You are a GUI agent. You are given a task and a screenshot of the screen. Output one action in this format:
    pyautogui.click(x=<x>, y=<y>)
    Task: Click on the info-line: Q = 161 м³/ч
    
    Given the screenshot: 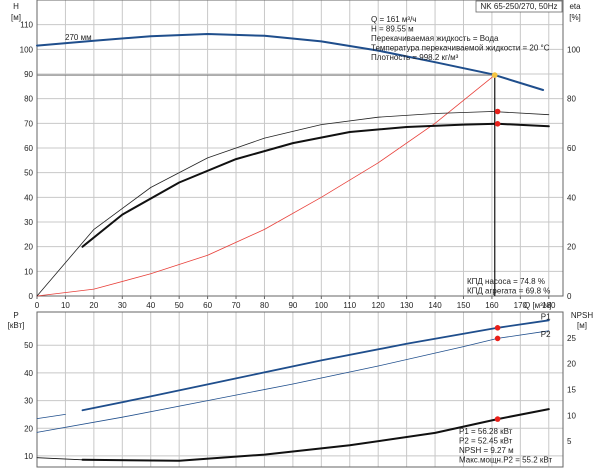 What is the action you would take?
    pyautogui.click(x=393, y=19)
    